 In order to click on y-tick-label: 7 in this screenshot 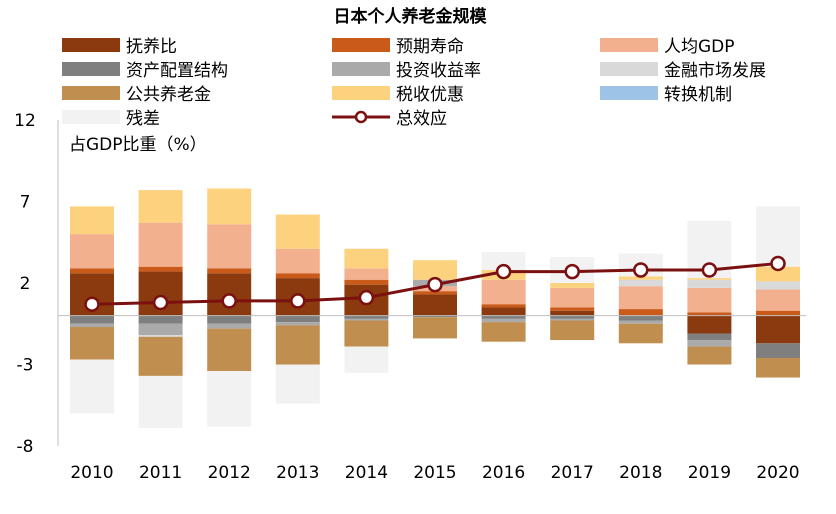, I will do `click(25, 203)`.